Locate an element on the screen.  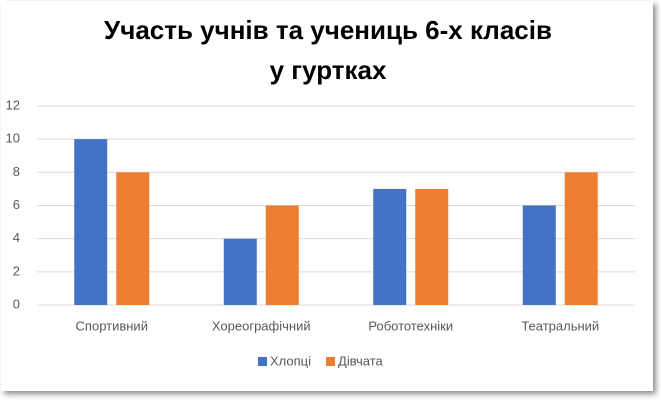
y-tick-label: 8 is located at coordinates (16, 171).